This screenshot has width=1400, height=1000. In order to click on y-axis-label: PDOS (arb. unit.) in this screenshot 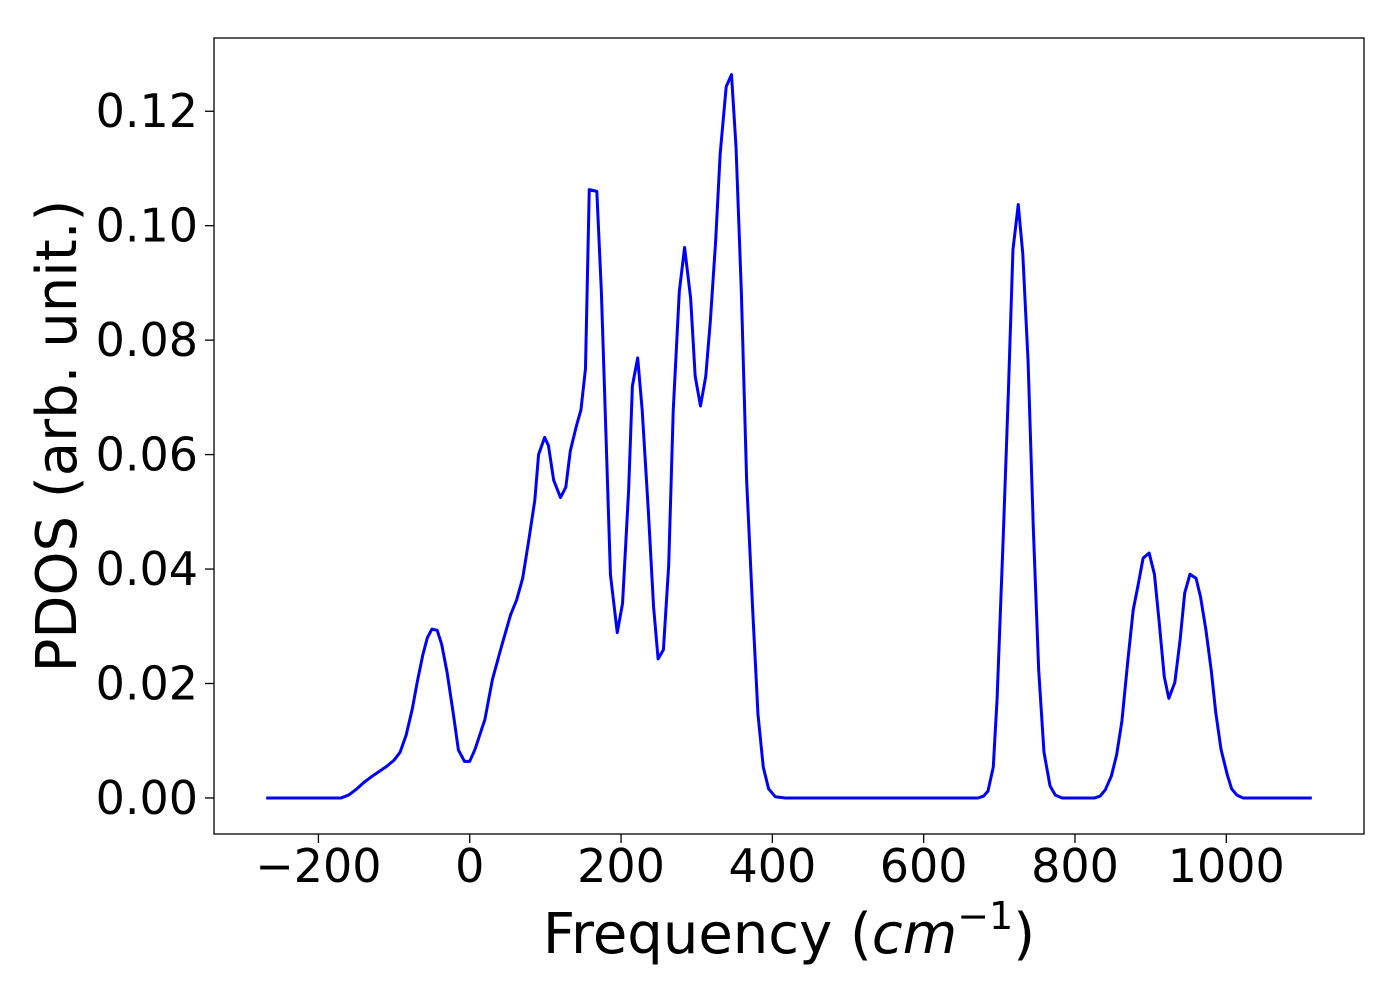, I will do `click(57, 436)`.